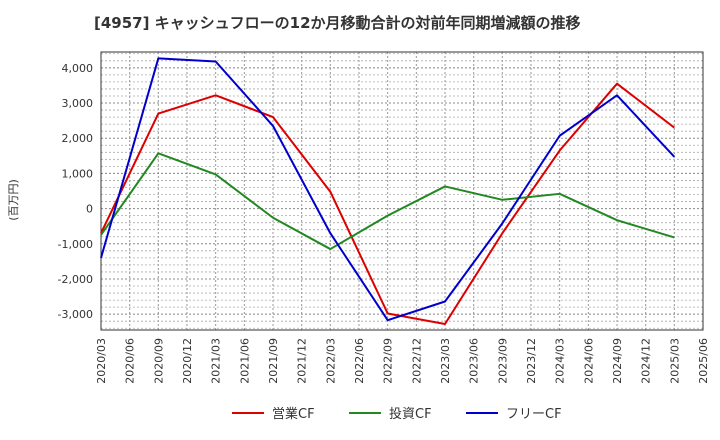  Describe the element at coordinates (78, 138) in the screenshot. I see `y-tick-label: 2,000` at that location.